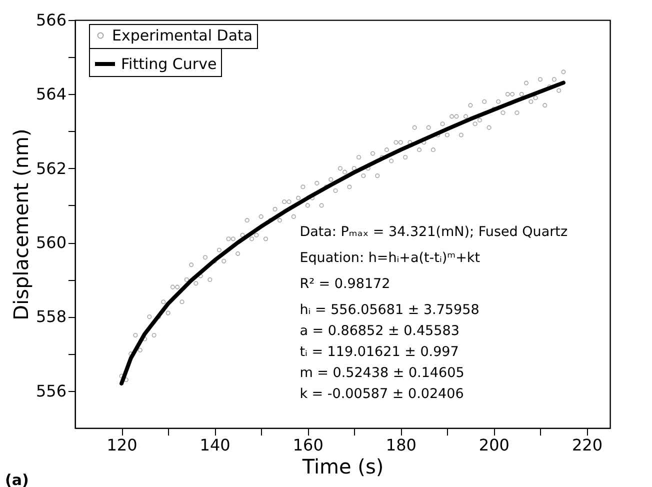 Image resolution: width=652 pixels, height=487 pixels. I want to click on annotation: k = -0.00587 ± 0.02406, so click(382, 394).